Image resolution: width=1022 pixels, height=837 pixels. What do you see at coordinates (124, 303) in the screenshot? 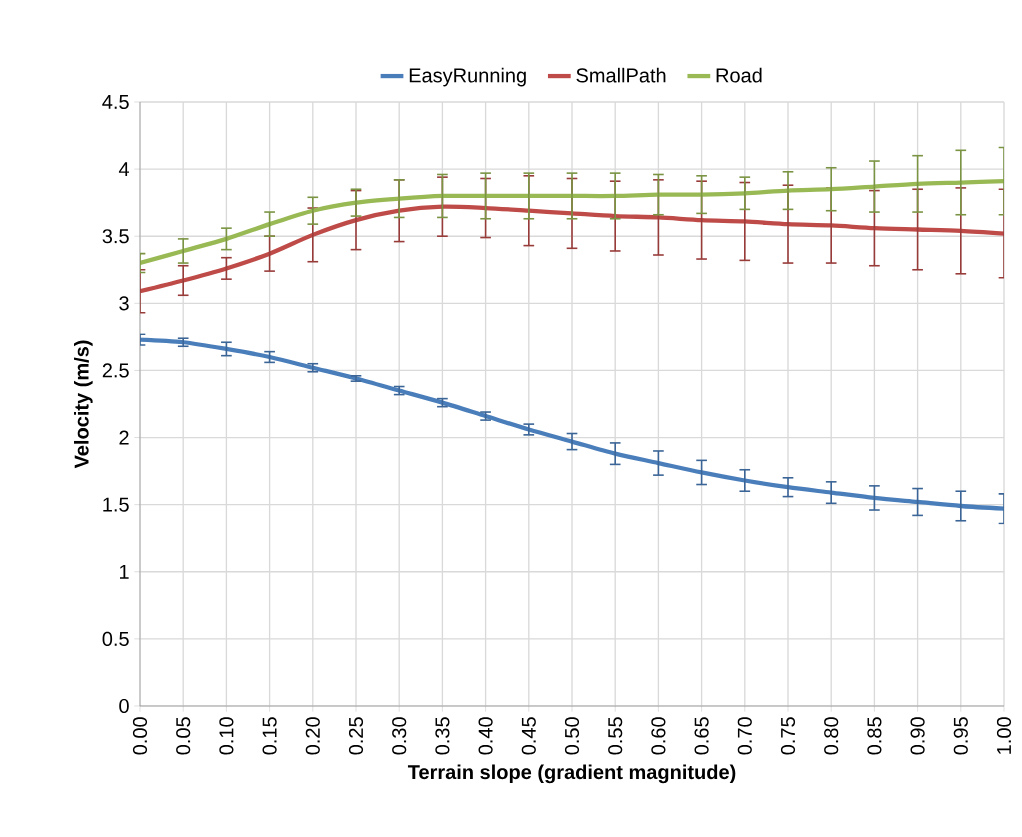
I see `y-tick-label: 3` at bounding box center [124, 303].